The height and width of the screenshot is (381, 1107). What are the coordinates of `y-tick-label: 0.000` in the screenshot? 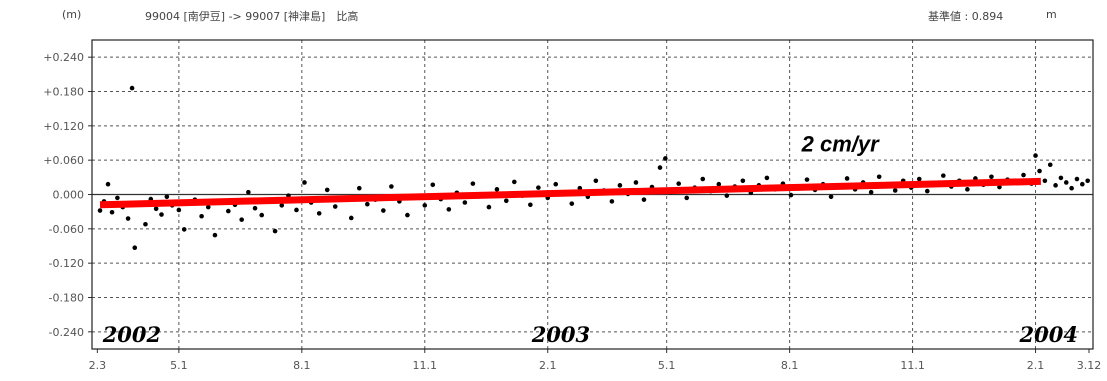 It's located at (69, 195).